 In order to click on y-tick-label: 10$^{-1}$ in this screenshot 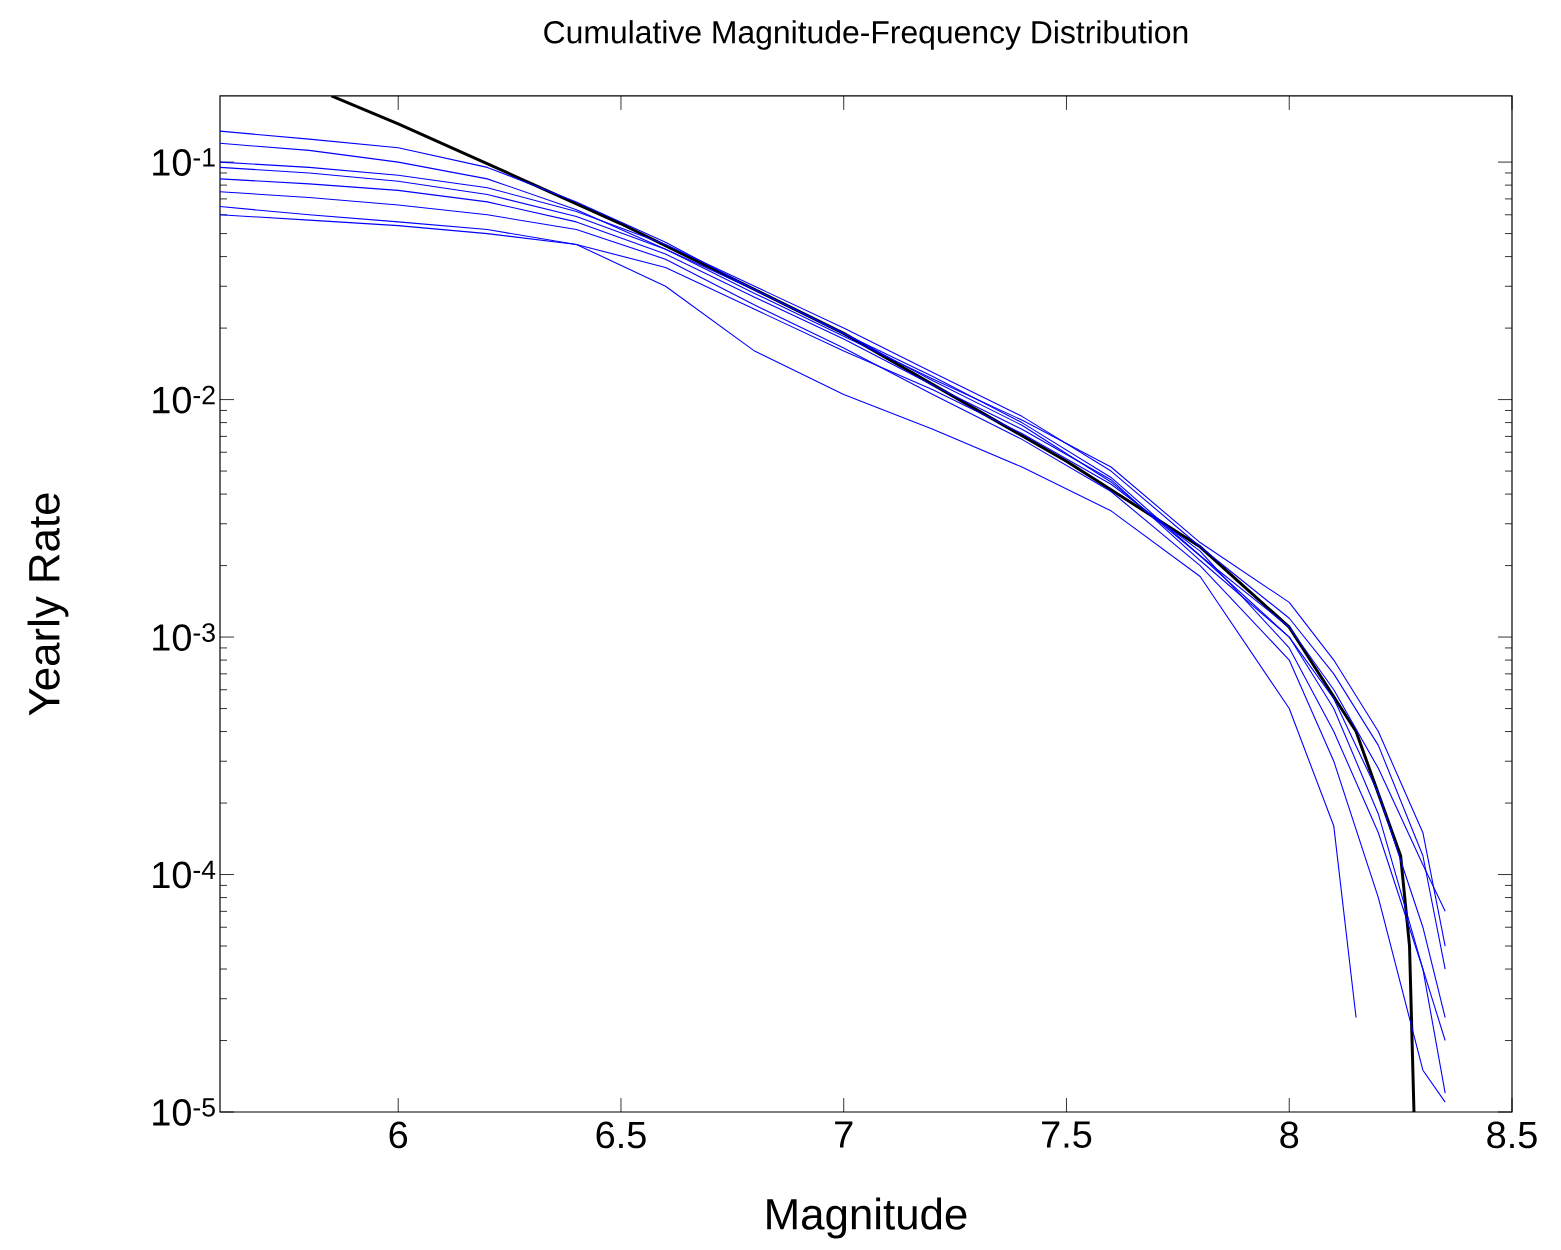, I will do `click(184, 162)`.